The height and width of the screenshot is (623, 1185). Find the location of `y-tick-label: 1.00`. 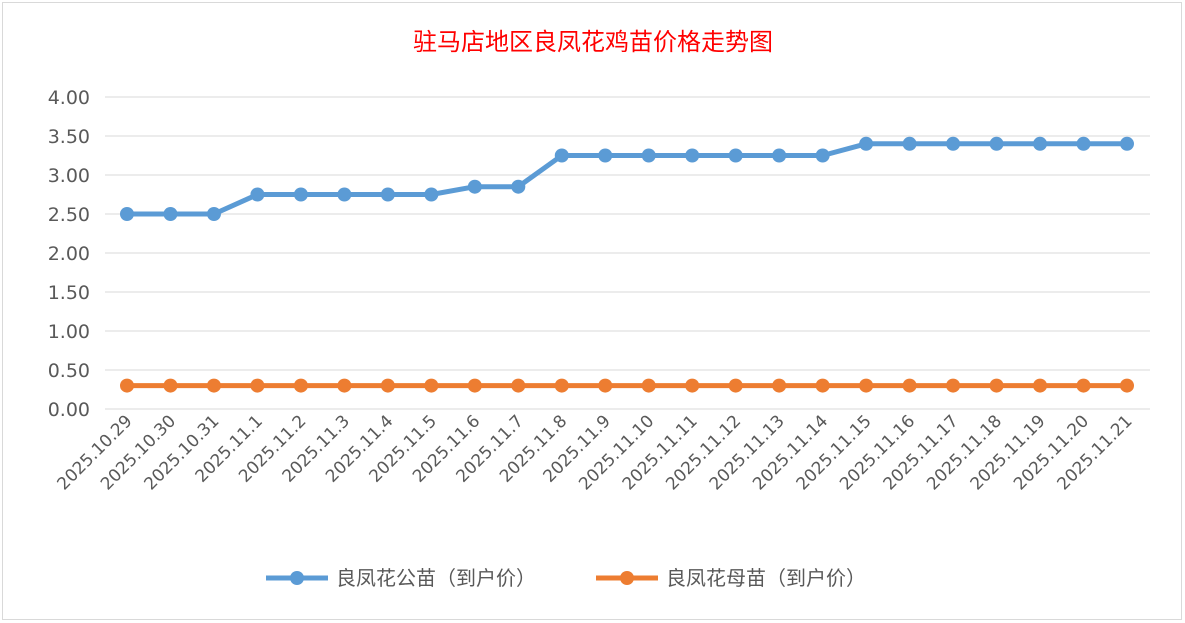

y-tick-label: 1.00 is located at coordinates (69, 332).